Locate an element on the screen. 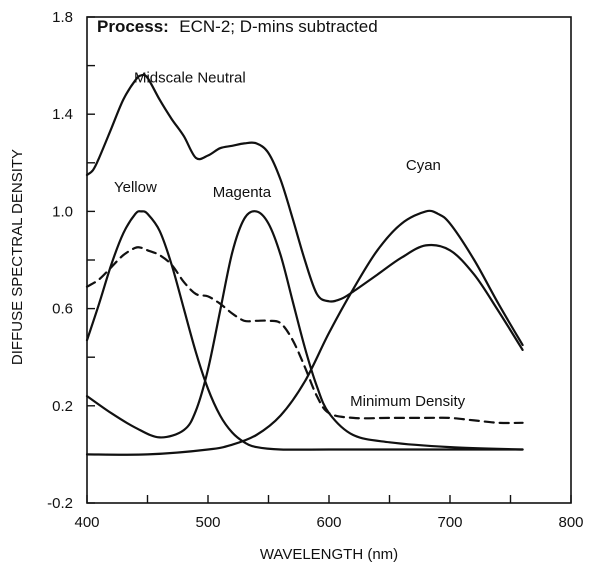 The height and width of the screenshot is (574, 600). label-magenta: Magenta is located at coordinates (242, 192).